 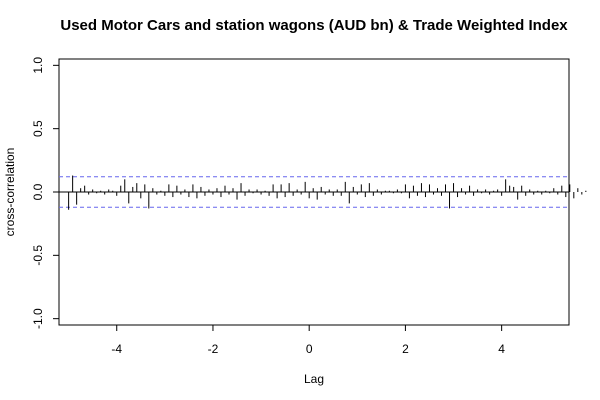 What do you see at coordinates (38, 255) in the screenshot?
I see `y-tick-label: -0.5` at bounding box center [38, 255].